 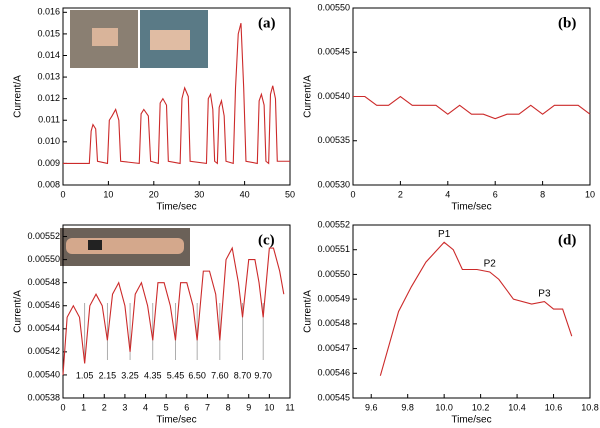 What do you see at coordinates (333, 140) in the screenshot?
I see `y-tick-label: 0.00535` at bounding box center [333, 140].